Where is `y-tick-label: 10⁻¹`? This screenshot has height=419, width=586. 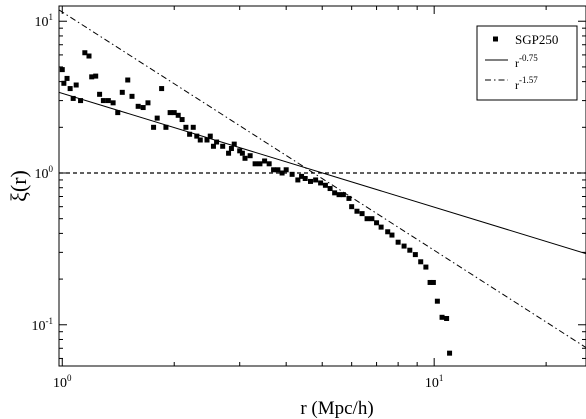
y-tick-label: 10⁻¹ is located at coordinates (43, 325).